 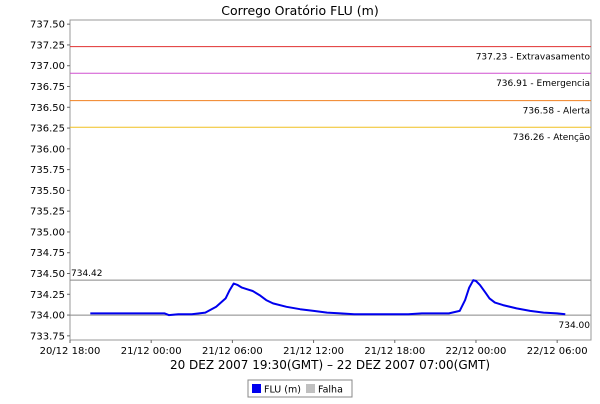 What do you see at coordinates (394, 351) in the screenshot?
I see `x-tick-label: 21/12 18:00` at bounding box center [394, 351].